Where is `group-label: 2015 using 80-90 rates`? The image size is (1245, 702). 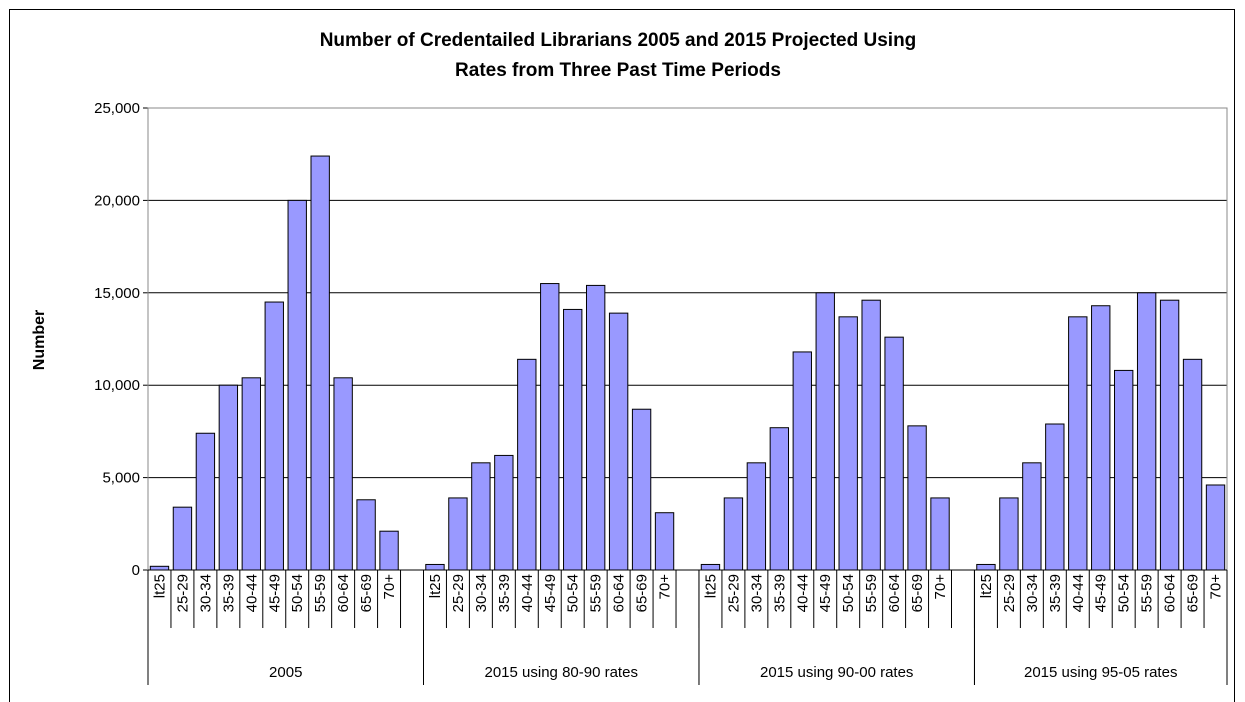
group-label: 2015 using 80-90 rates is located at coordinates (561, 672).